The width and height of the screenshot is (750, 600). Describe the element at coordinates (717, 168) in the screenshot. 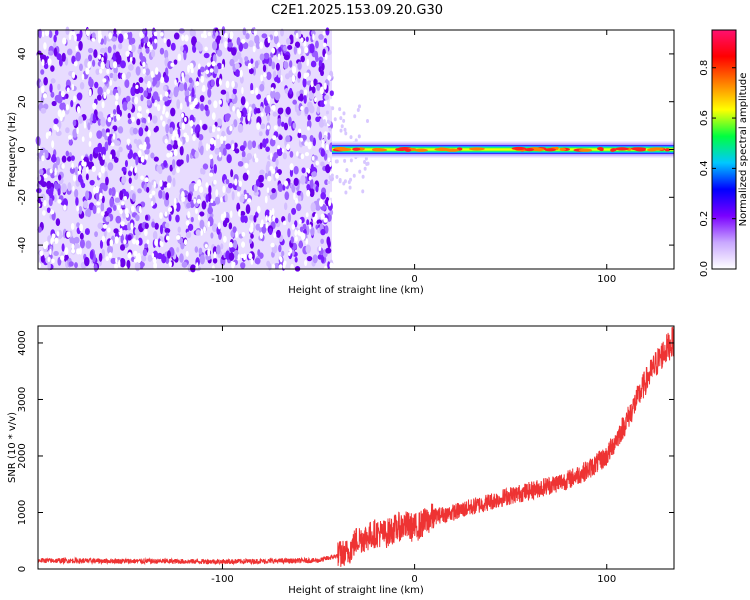

I see `colorbar-ticks: 0.0 0.2 0.4 0.6 0.8` at that location.